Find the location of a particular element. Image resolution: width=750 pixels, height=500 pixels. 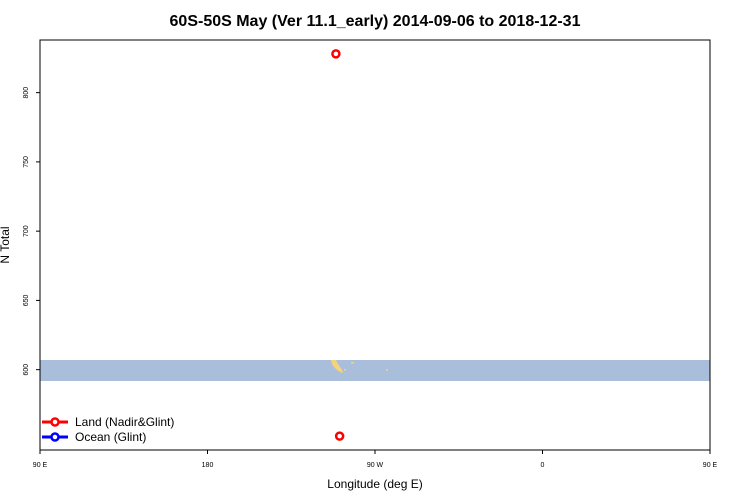

y-tick-label: 750 is located at coordinates (26, 162).